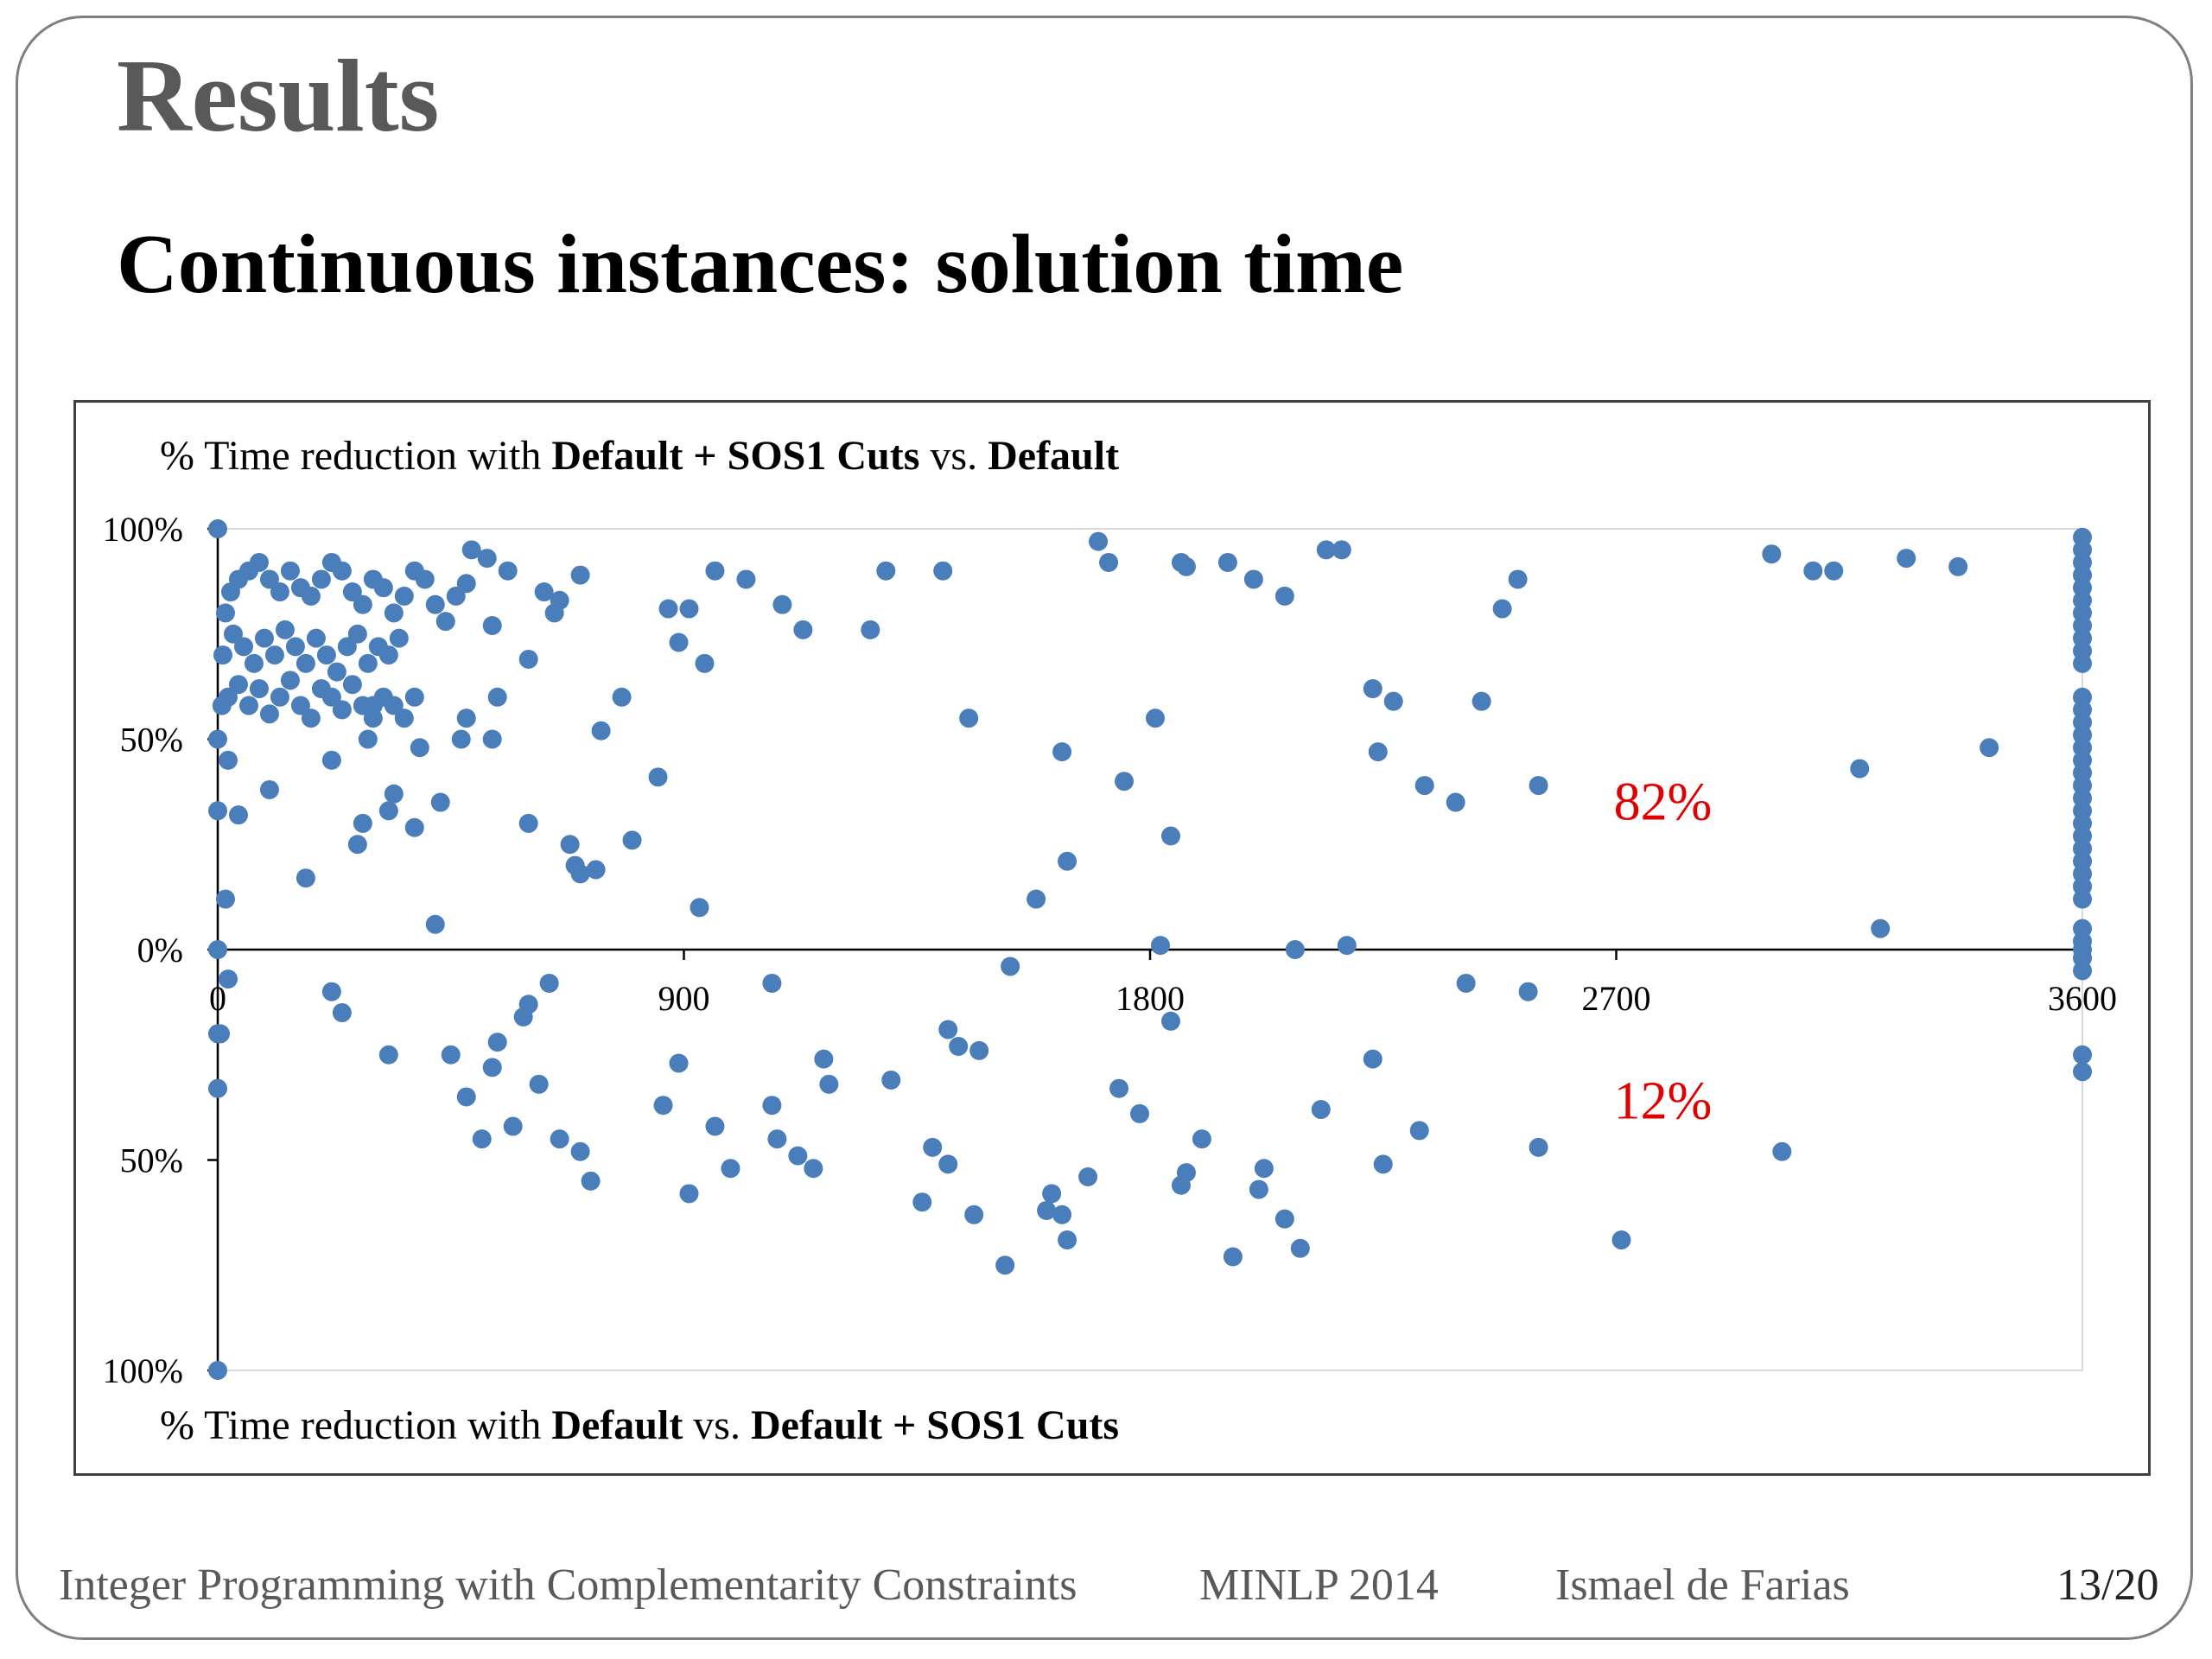 The image size is (2212, 1659). Describe the element at coordinates (935, 1425) in the screenshot. I see `chart-title-bottom-b2: Default + SOS1 Cuts` at that location.